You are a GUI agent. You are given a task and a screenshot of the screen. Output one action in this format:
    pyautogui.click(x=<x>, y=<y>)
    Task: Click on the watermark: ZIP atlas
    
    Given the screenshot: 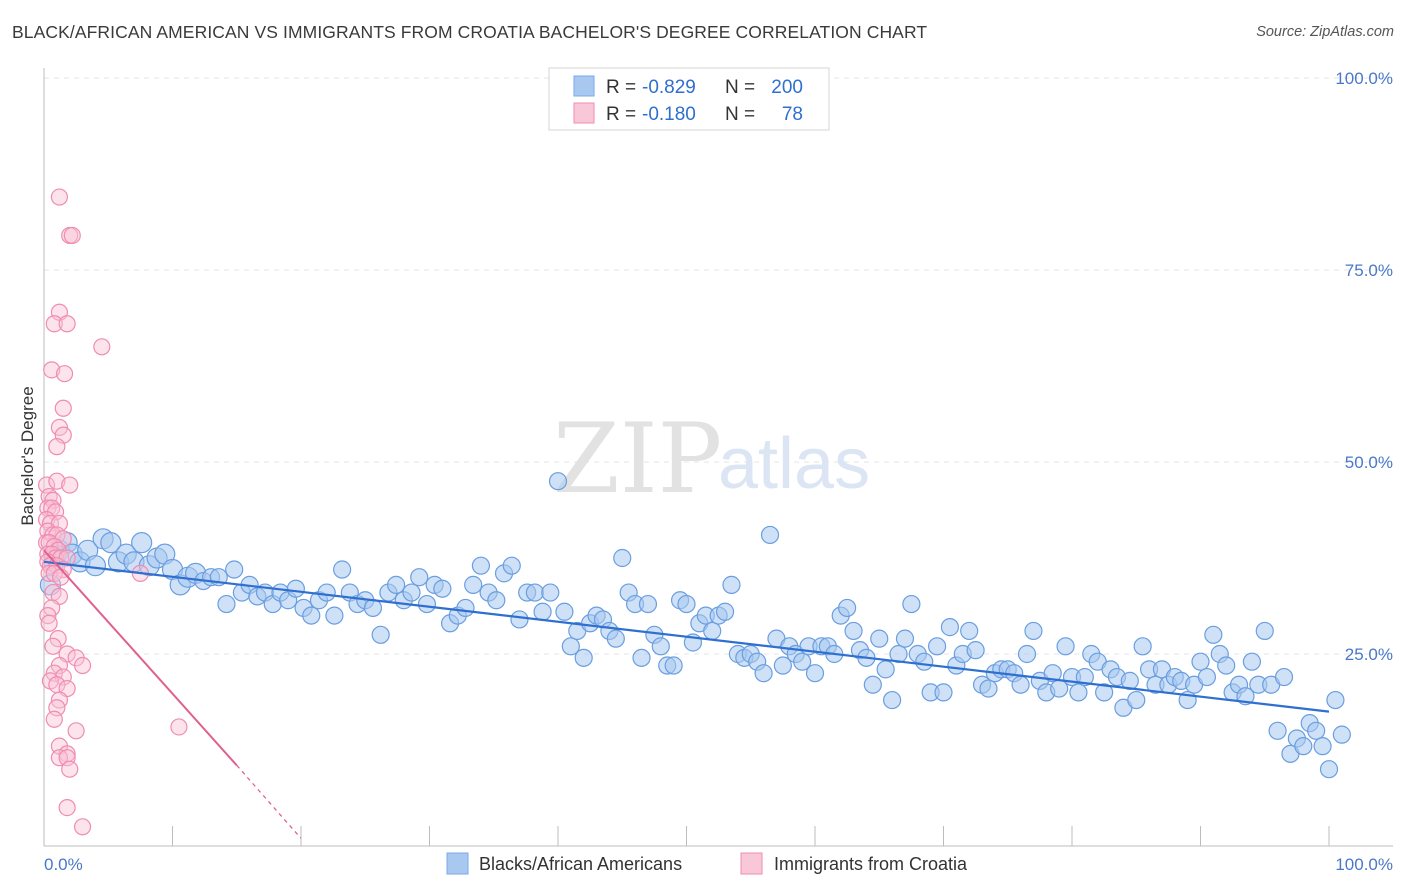 What is the action you would take?
    pyautogui.click(x=711, y=459)
    